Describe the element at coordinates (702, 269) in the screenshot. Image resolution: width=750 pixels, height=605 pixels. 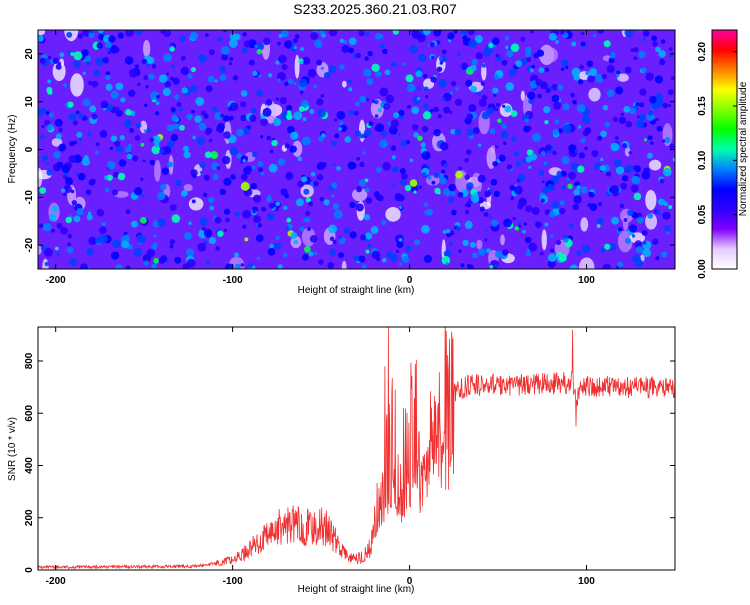
I see `colorbar-tick-label: 0.00` at that location.